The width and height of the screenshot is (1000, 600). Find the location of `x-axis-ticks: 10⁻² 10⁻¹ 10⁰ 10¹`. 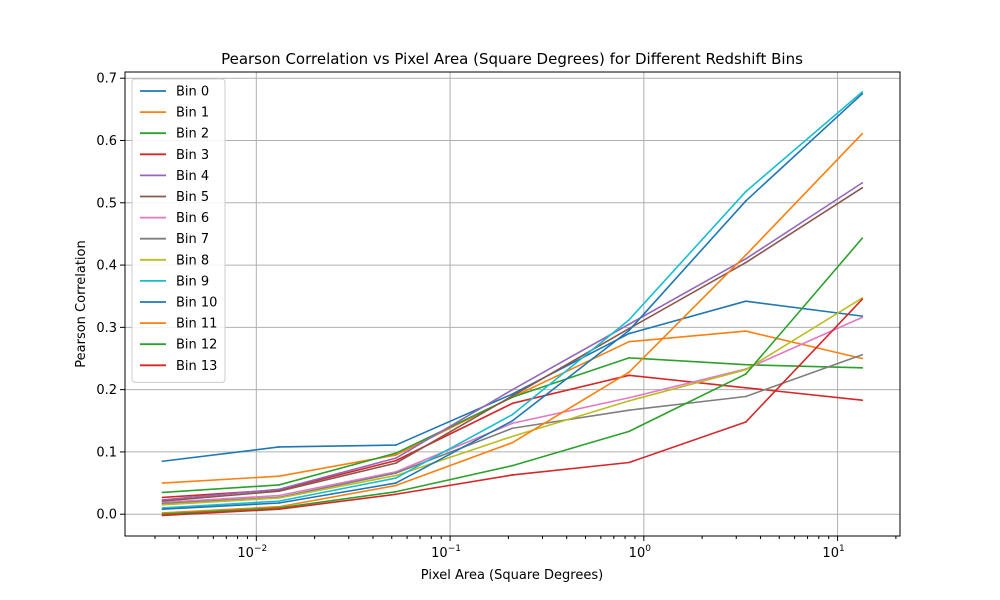

x-axis-ticks: 10⁻² 10⁻¹ 10⁰ 10¹ is located at coordinates (525, 548).